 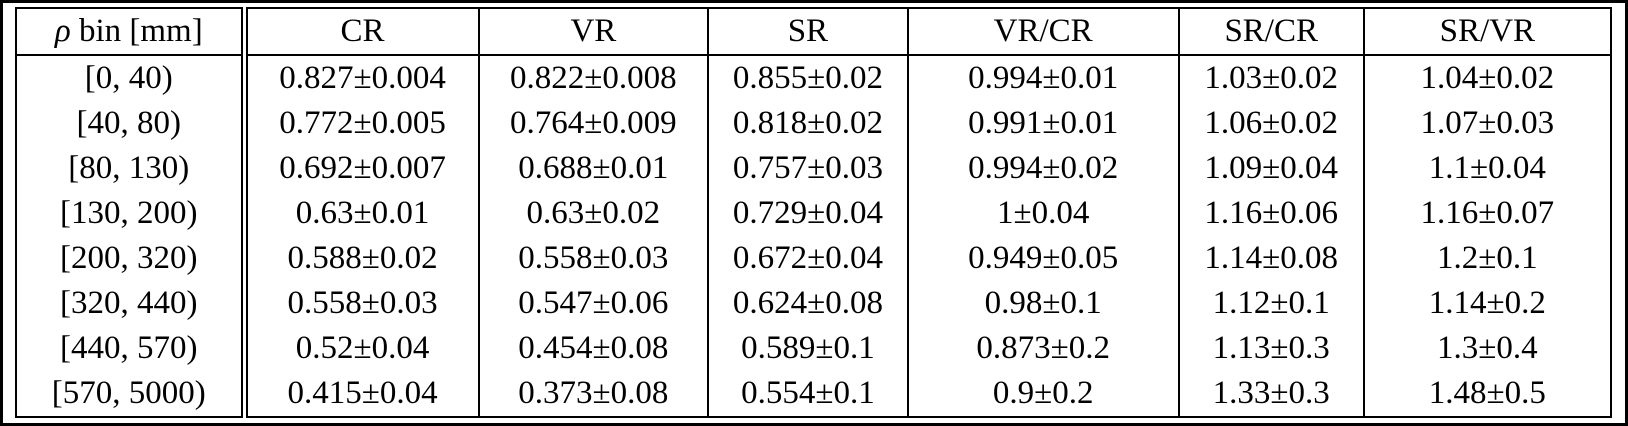 What do you see at coordinates (1270, 123) in the screenshot?
I see `cell-sr-cr: 1.06±0.02` at bounding box center [1270, 123].